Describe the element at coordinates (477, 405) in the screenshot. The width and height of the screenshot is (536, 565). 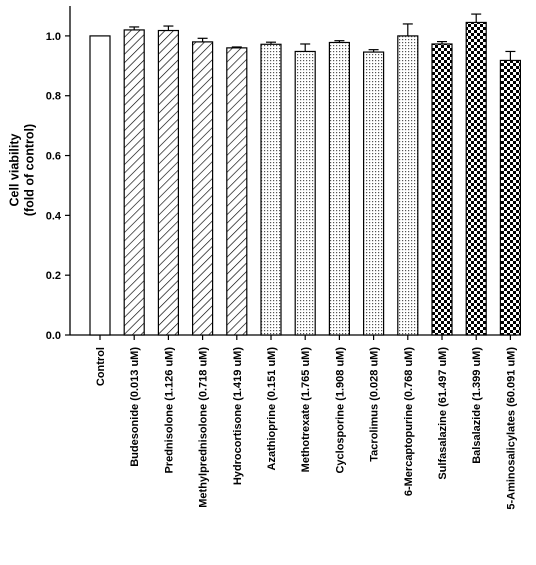
I see `x-tick-label: Balsalazide (1.399 uM)` at that location.